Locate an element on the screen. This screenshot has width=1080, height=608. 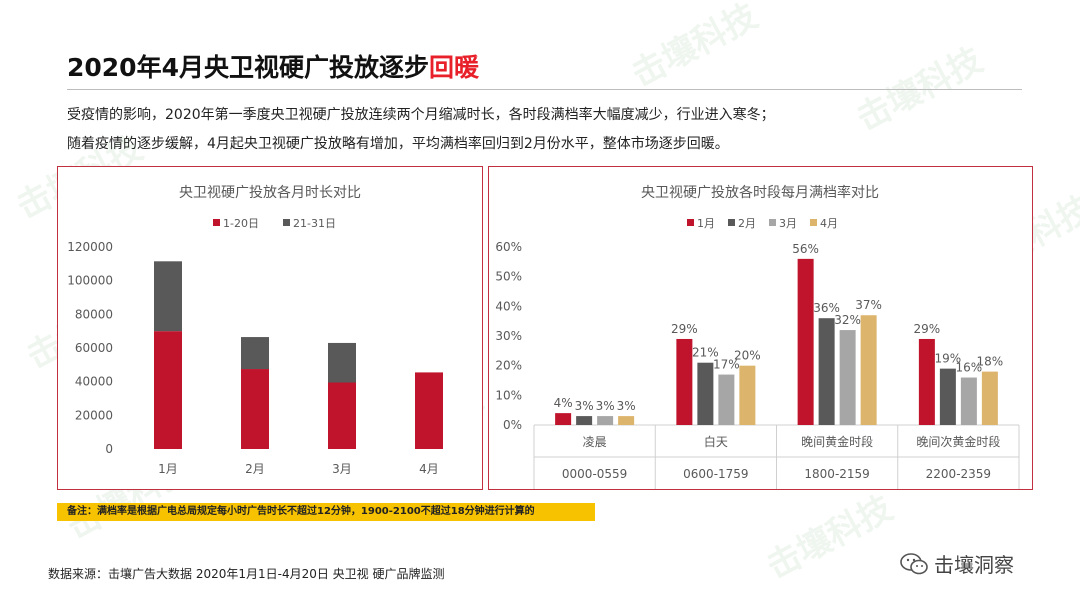
x-tick-label: 3月 is located at coordinates (342, 469).